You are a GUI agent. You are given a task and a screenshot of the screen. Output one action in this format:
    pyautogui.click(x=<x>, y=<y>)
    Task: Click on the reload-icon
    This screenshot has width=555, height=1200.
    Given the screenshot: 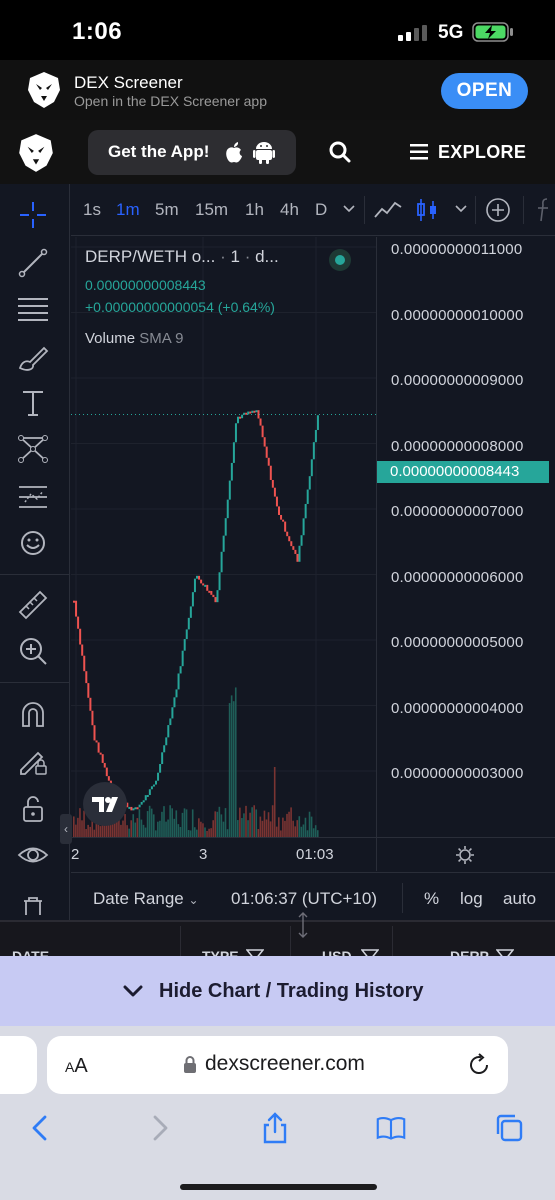 What is the action you would take?
    pyautogui.click(x=479, y=1065)
    